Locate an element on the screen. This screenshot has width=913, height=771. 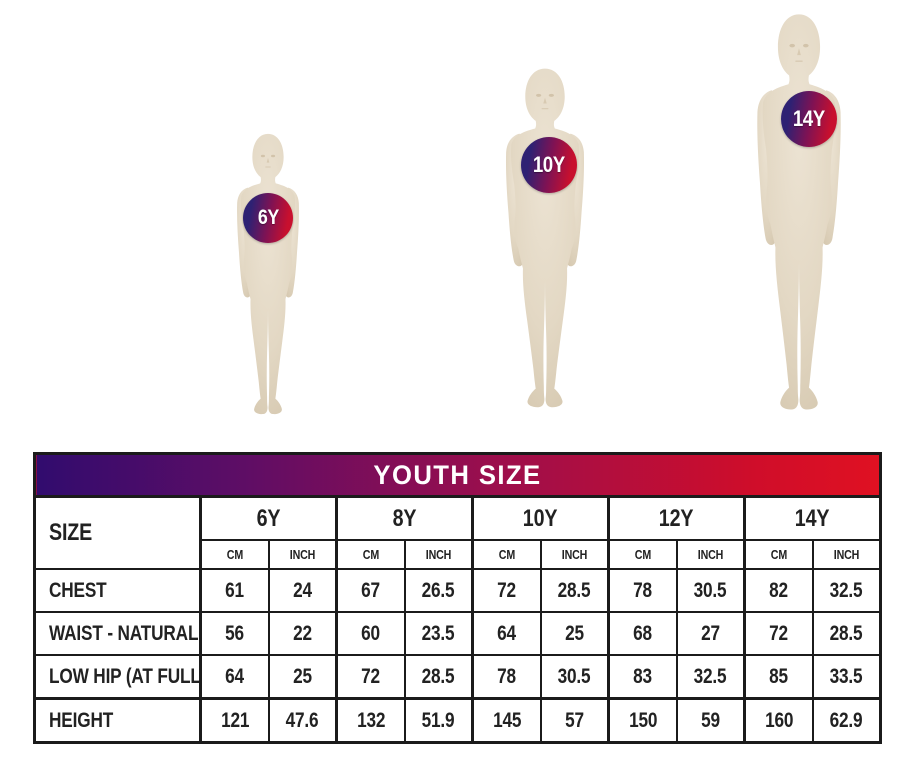
row-label: HEIGHT is located at coordinates (117, 720).